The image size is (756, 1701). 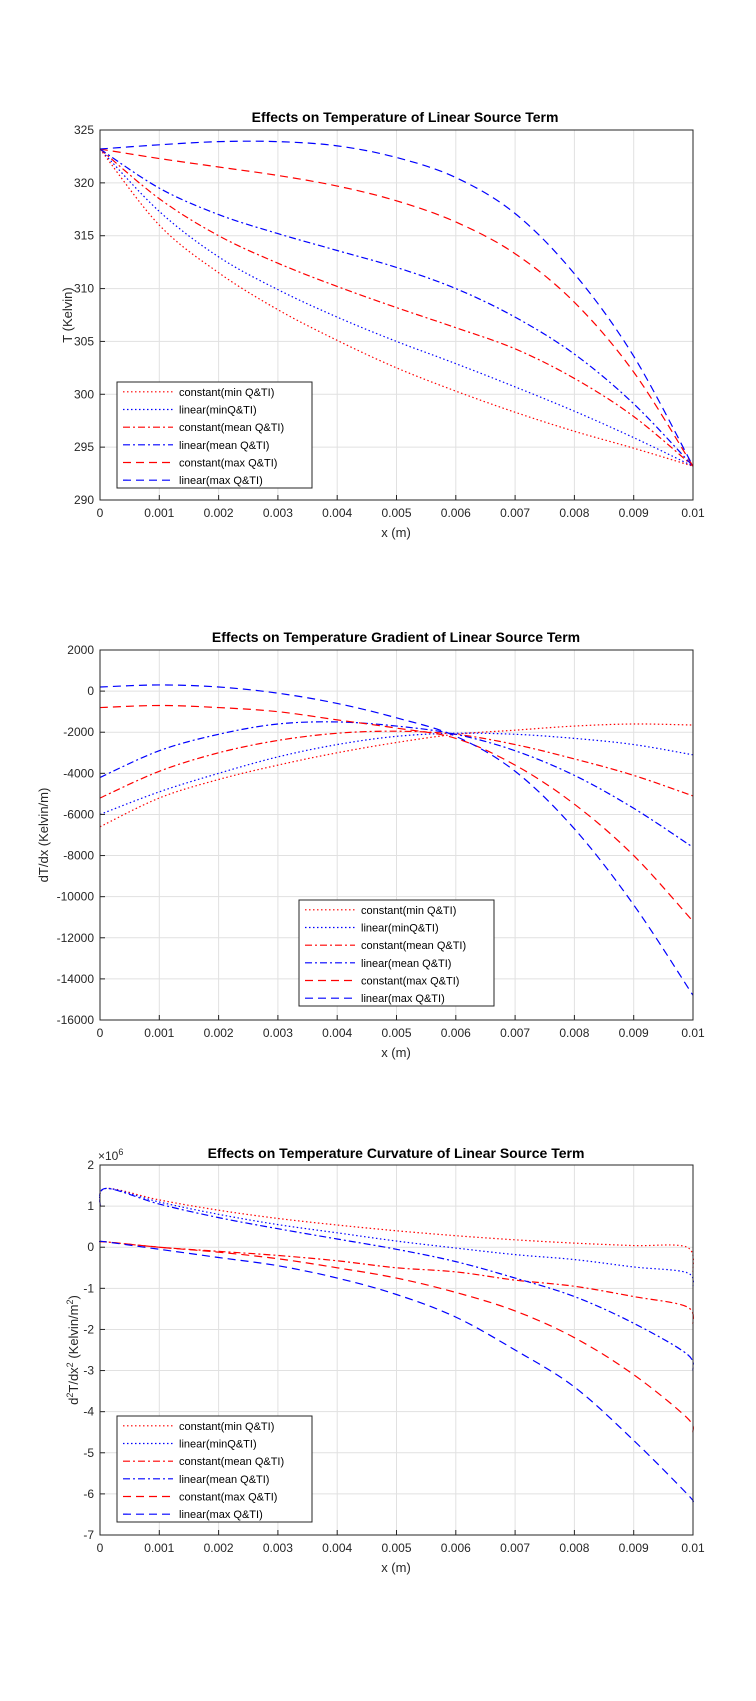 I want to click on y-tick-label: -5, so click(x=88, y=1453).